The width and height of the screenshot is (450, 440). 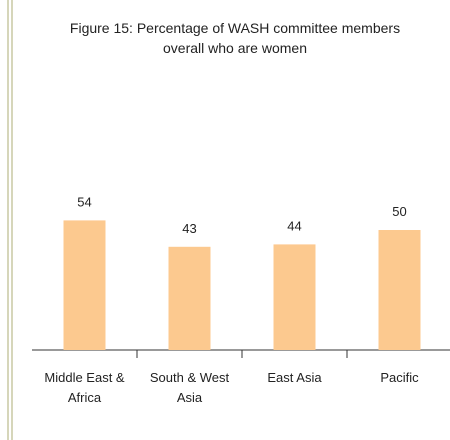 What do you see at coordinates (294, 377) in the screenshot?
I see `x-tick-label: East Asia` at bounding box center [294, 377].